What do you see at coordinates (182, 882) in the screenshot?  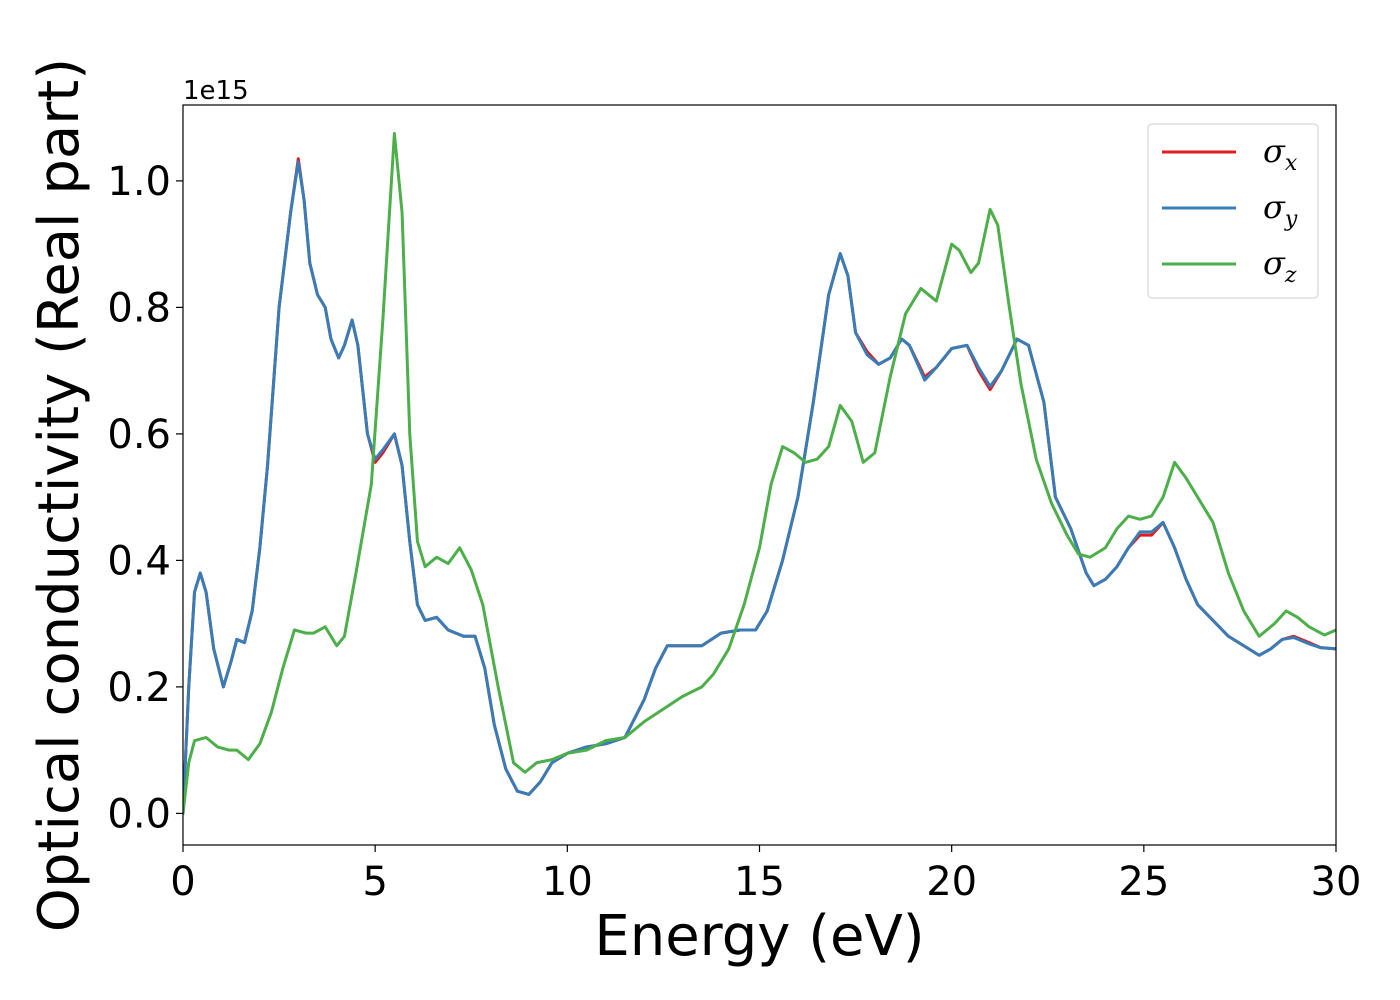 I see `x-tick-label: 0` at bounding box center [182, 882].